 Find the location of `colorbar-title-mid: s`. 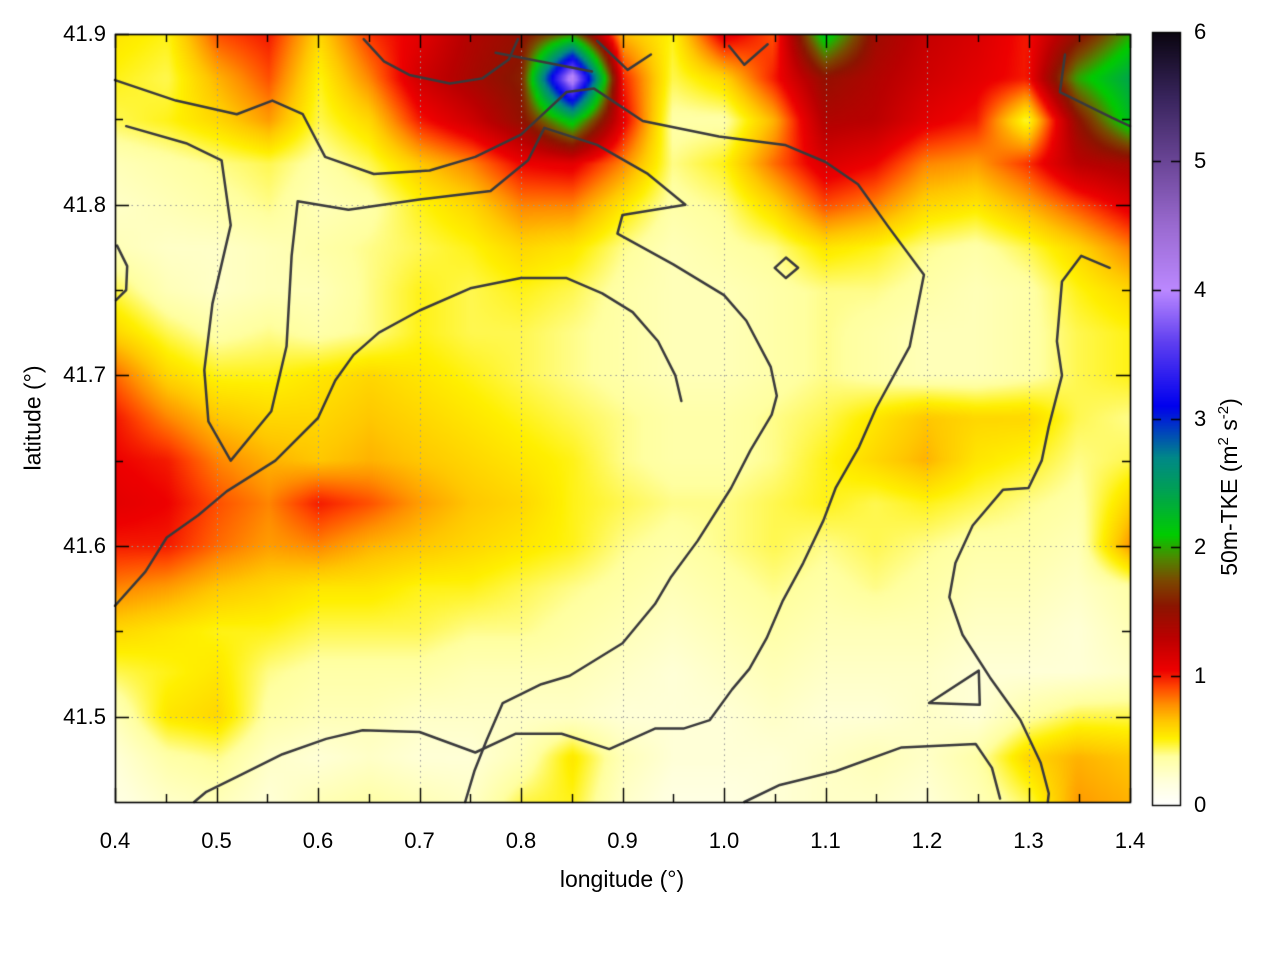

colorbar-title-mid: s is located at coordinates (1228, 428).